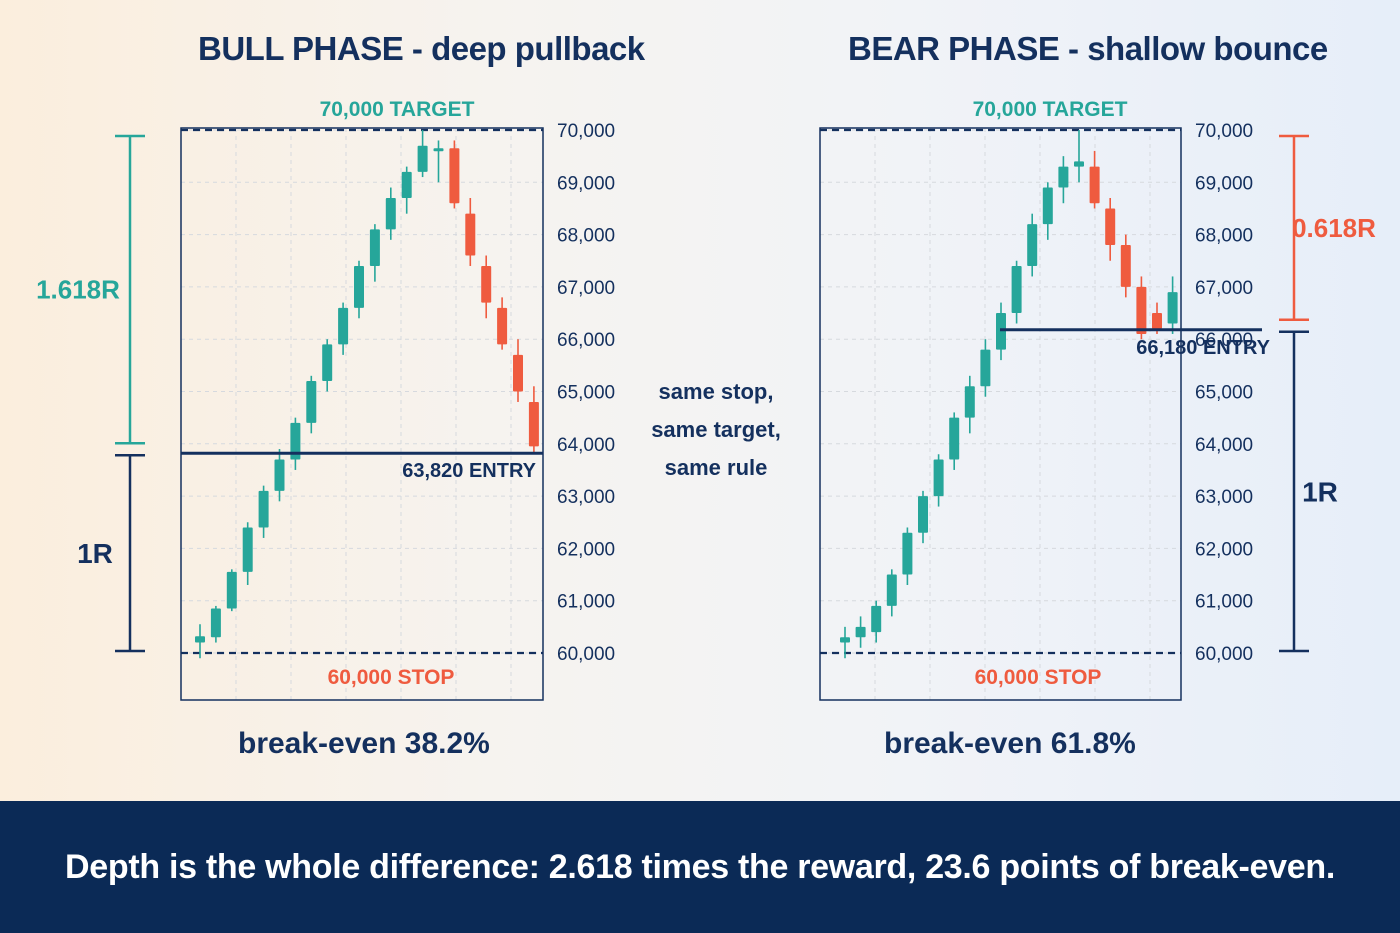 This screenshot has height=933, width=1400. I want to click on entry-label: 63,820 ENTRY, so click(469, 471).